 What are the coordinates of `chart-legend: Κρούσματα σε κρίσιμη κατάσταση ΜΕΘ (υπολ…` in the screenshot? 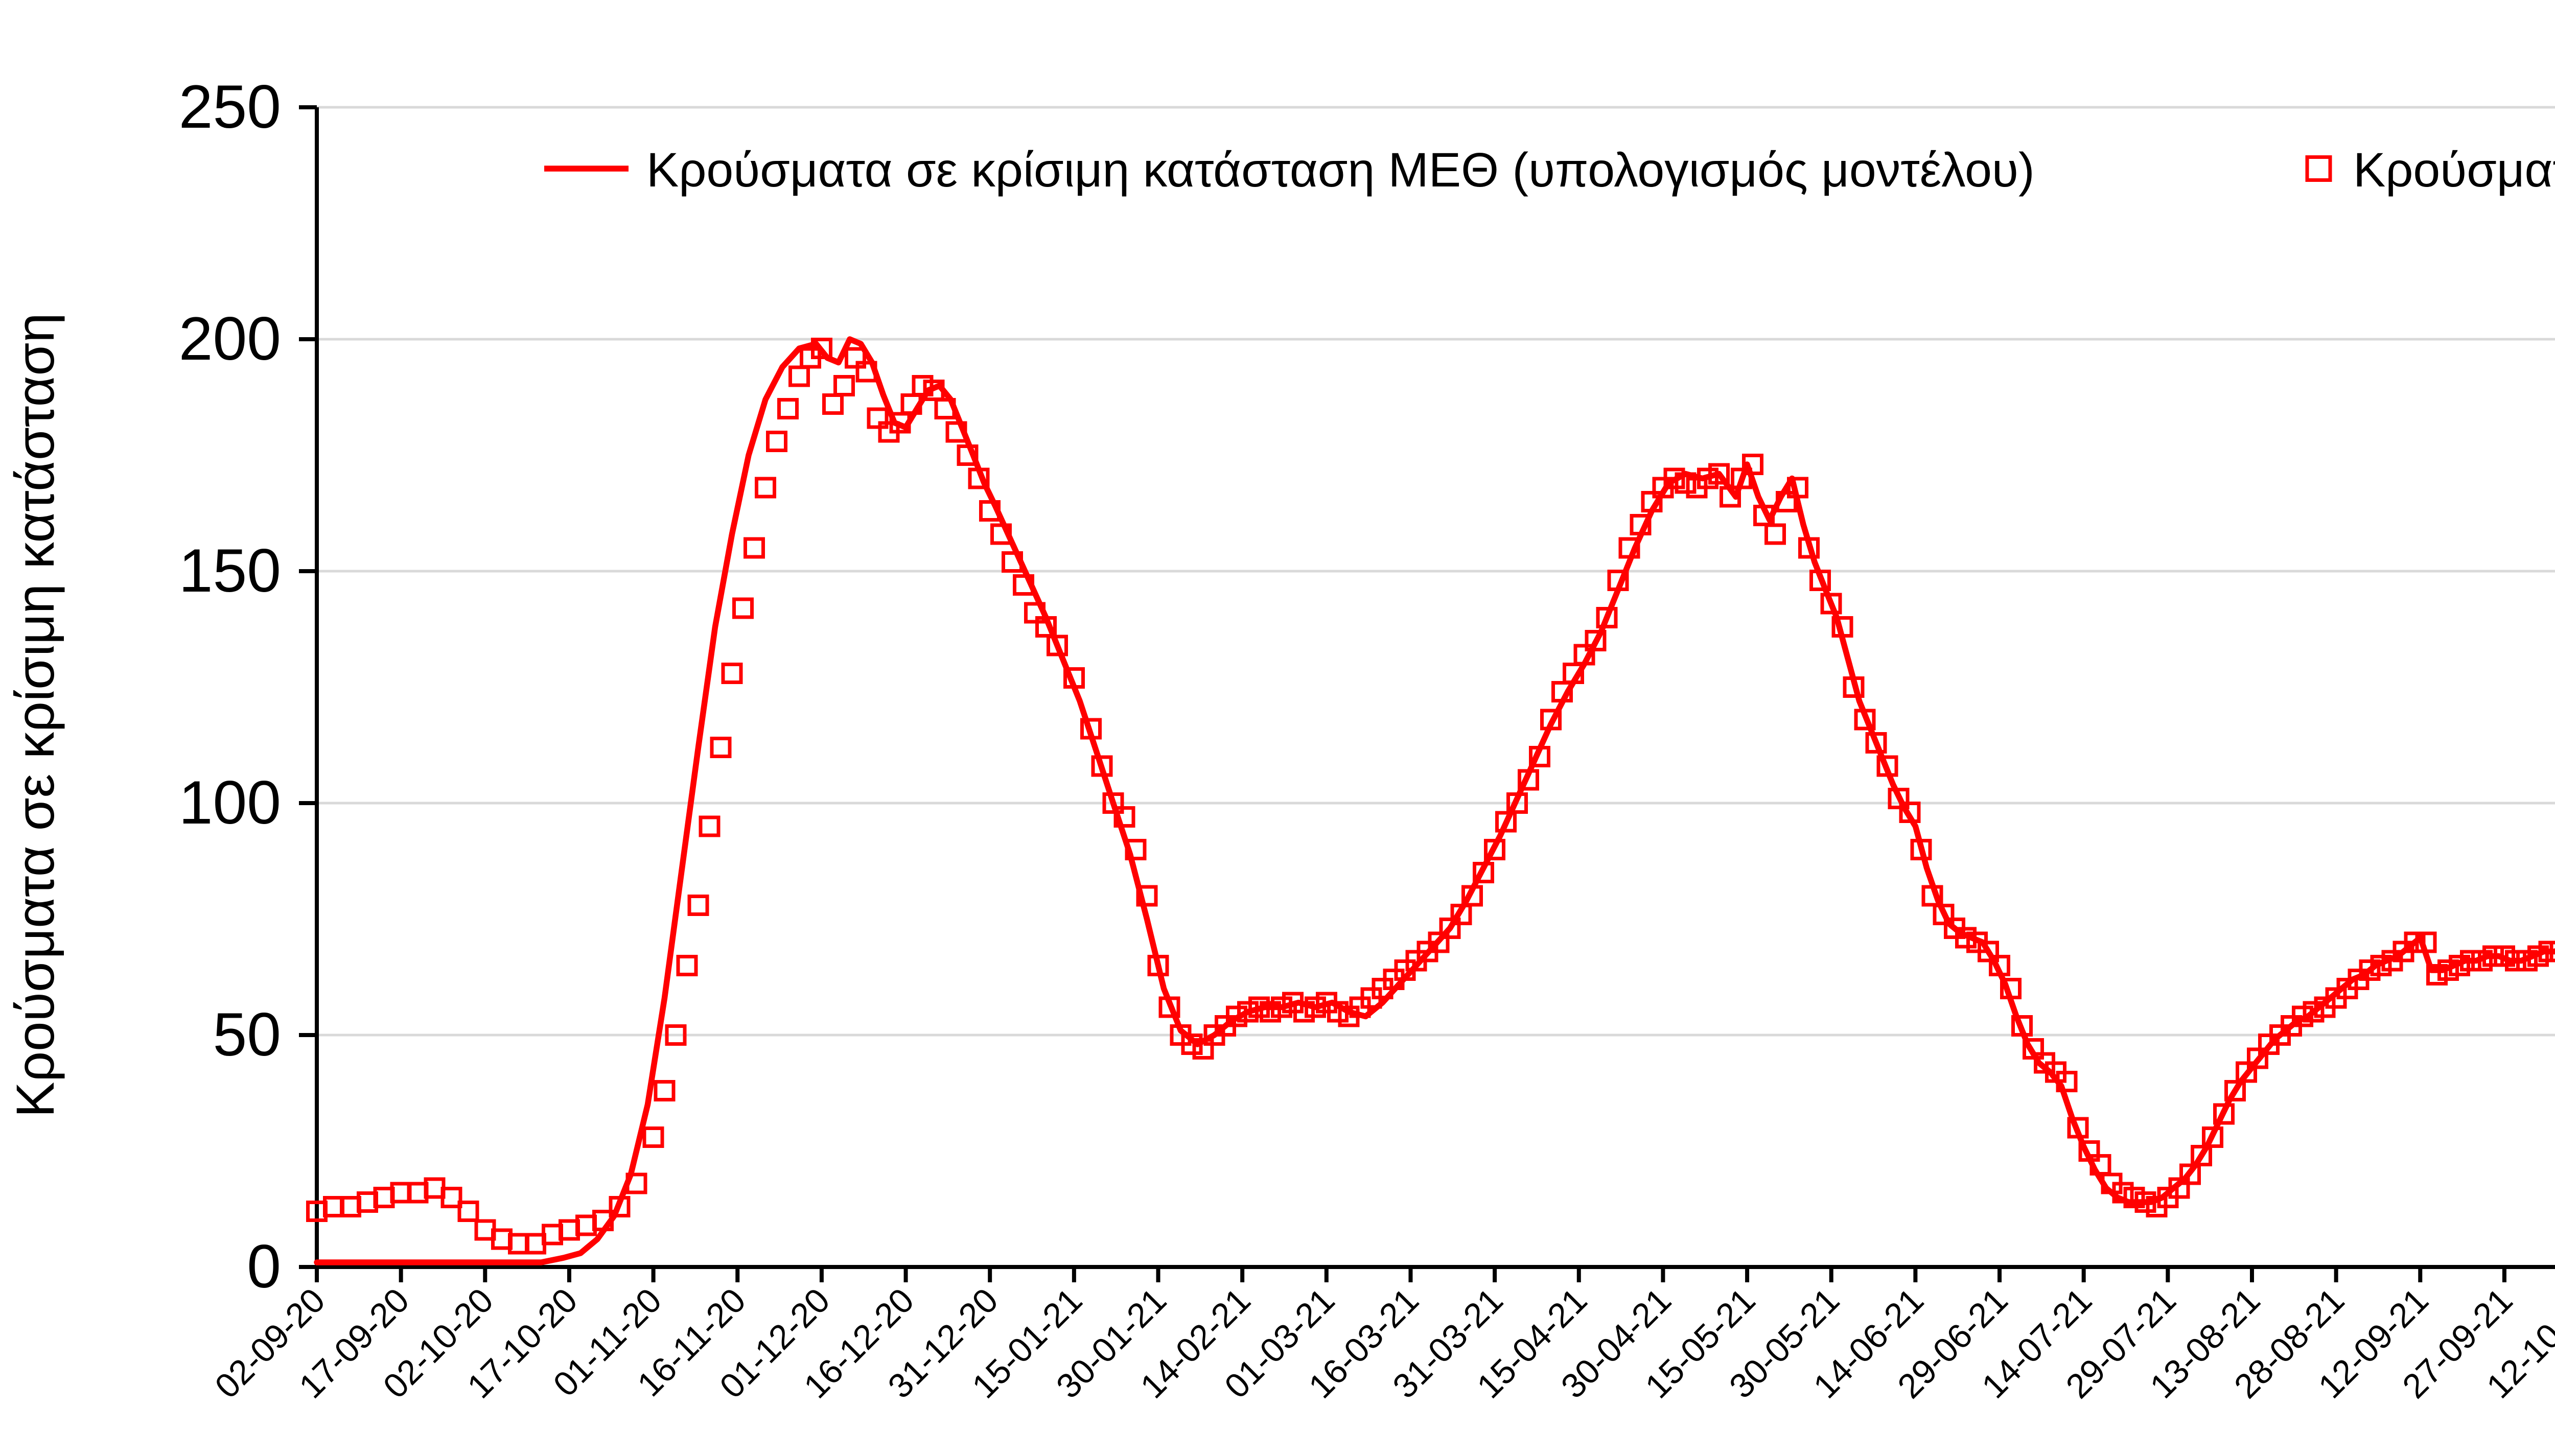 It's located at (1549, 170).